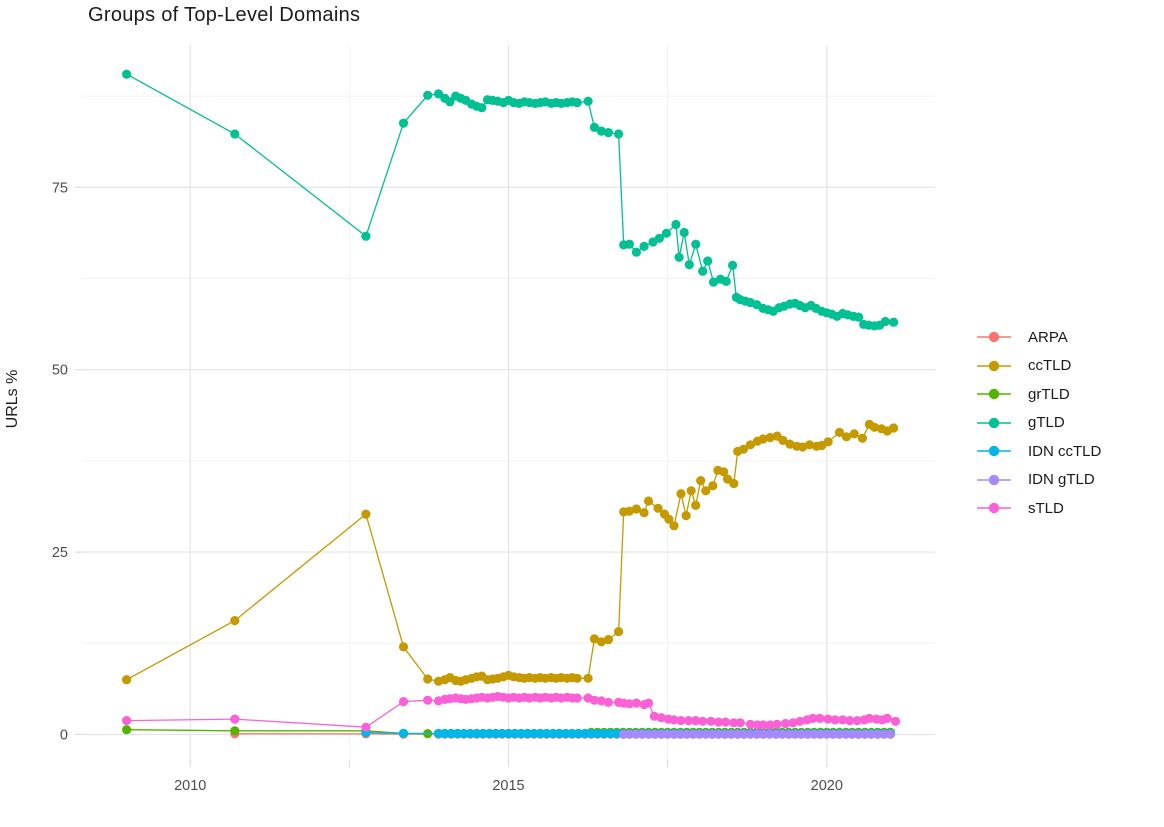 This screenshot has height=827, width=1164. I want to click on legend-item-cctld: ccTLD, so click(1038, 366).